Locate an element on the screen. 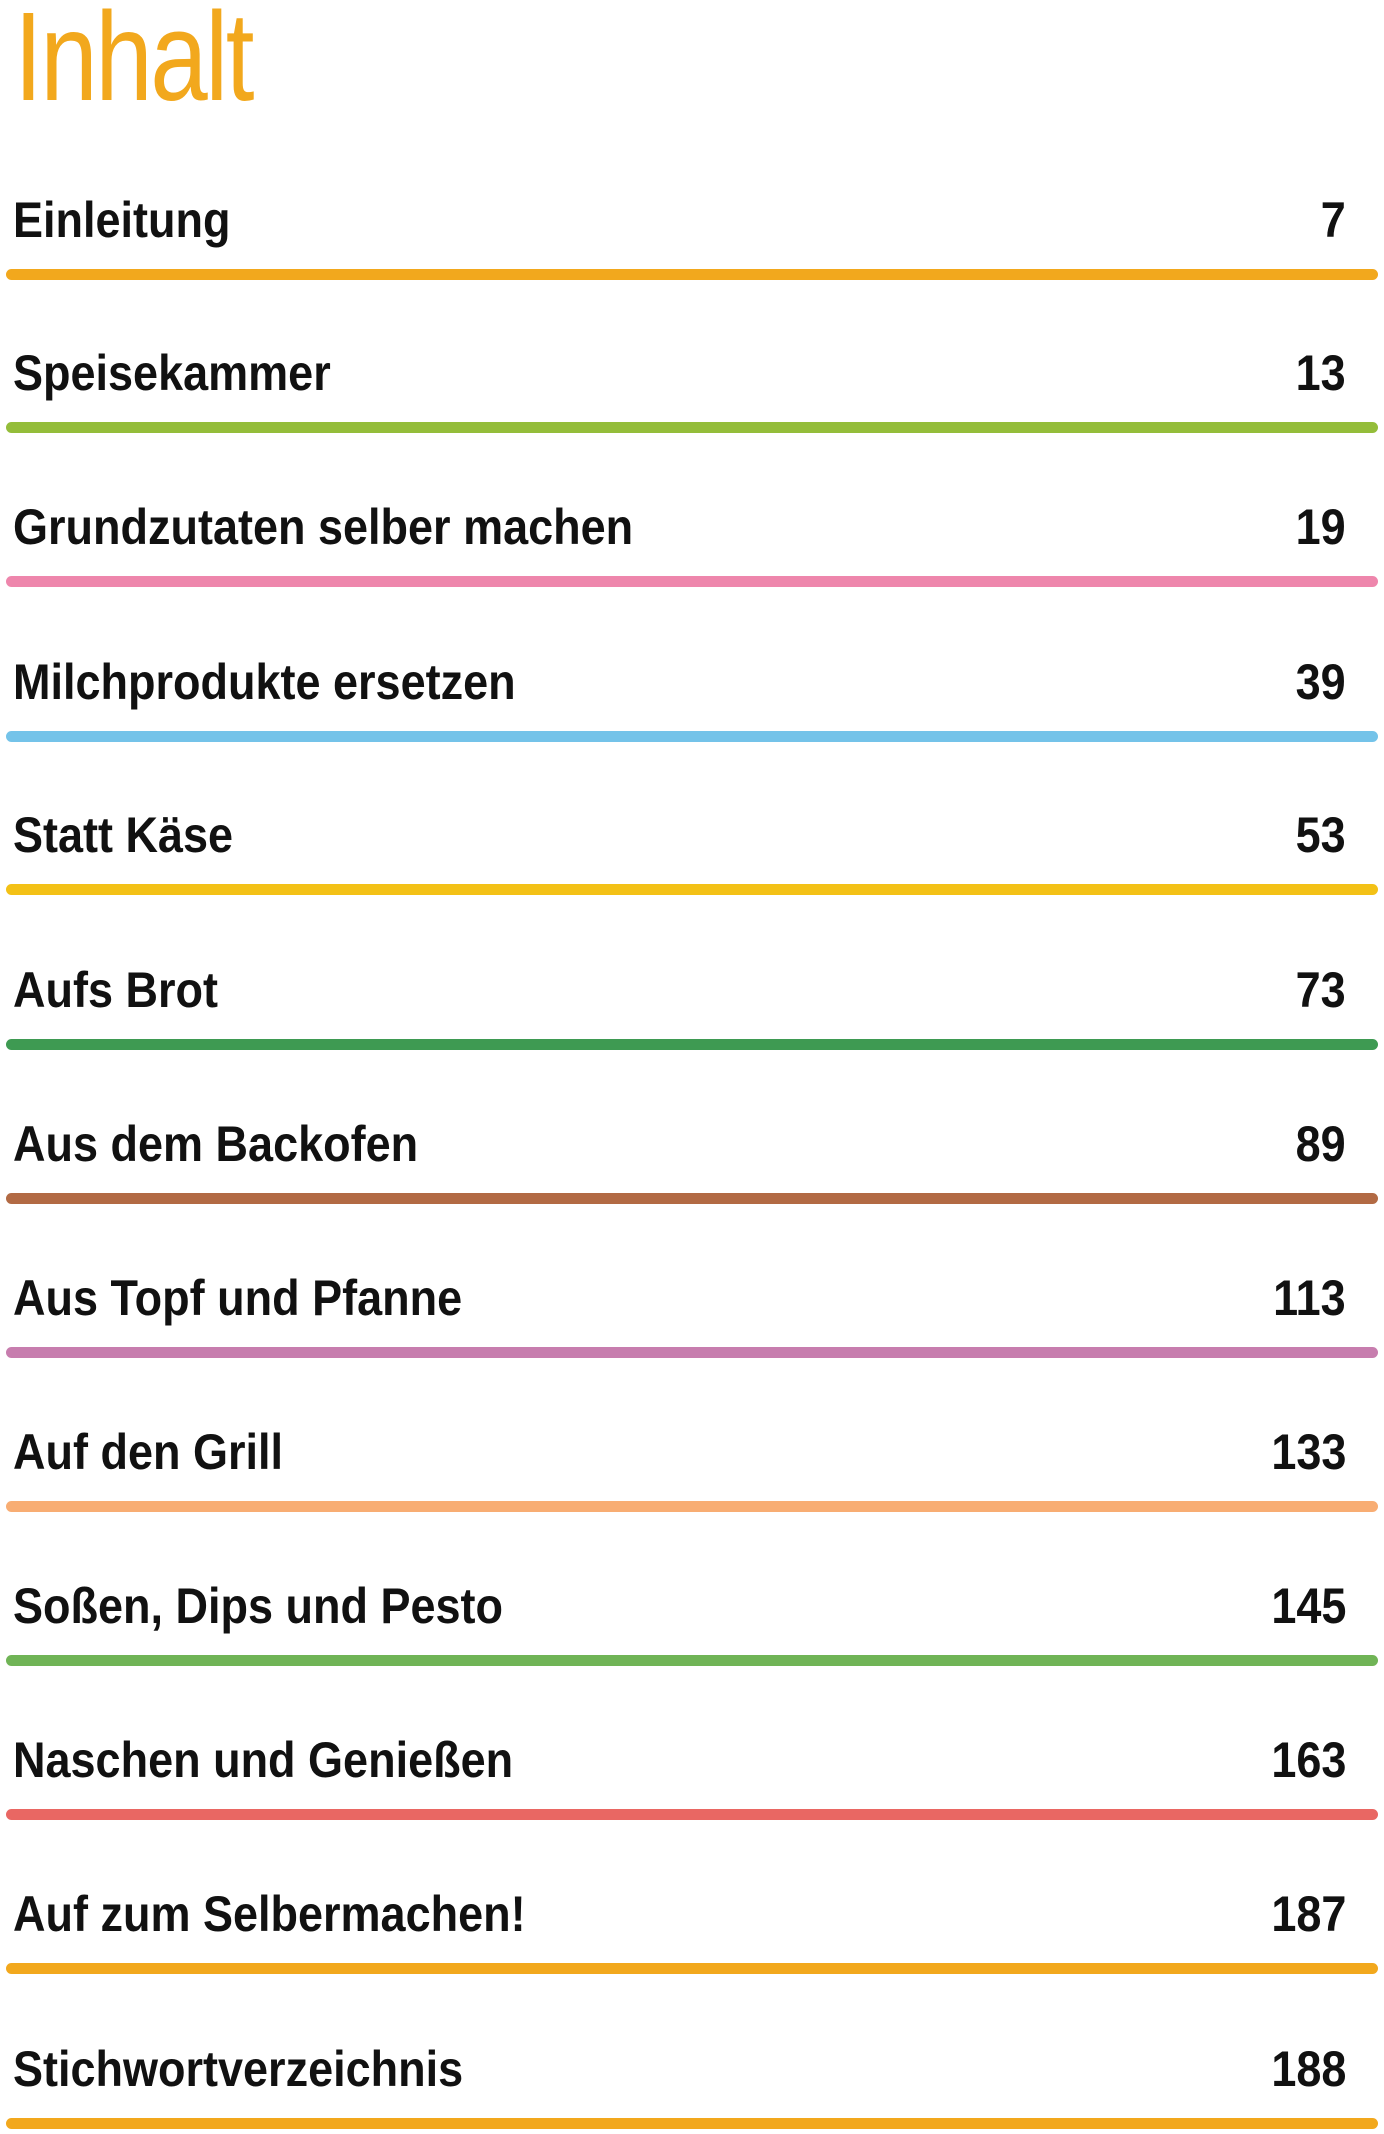  toc-entry-naschen-und-geniessen: Naschen und Genießen 163 is located at coordinates (692, 1775).